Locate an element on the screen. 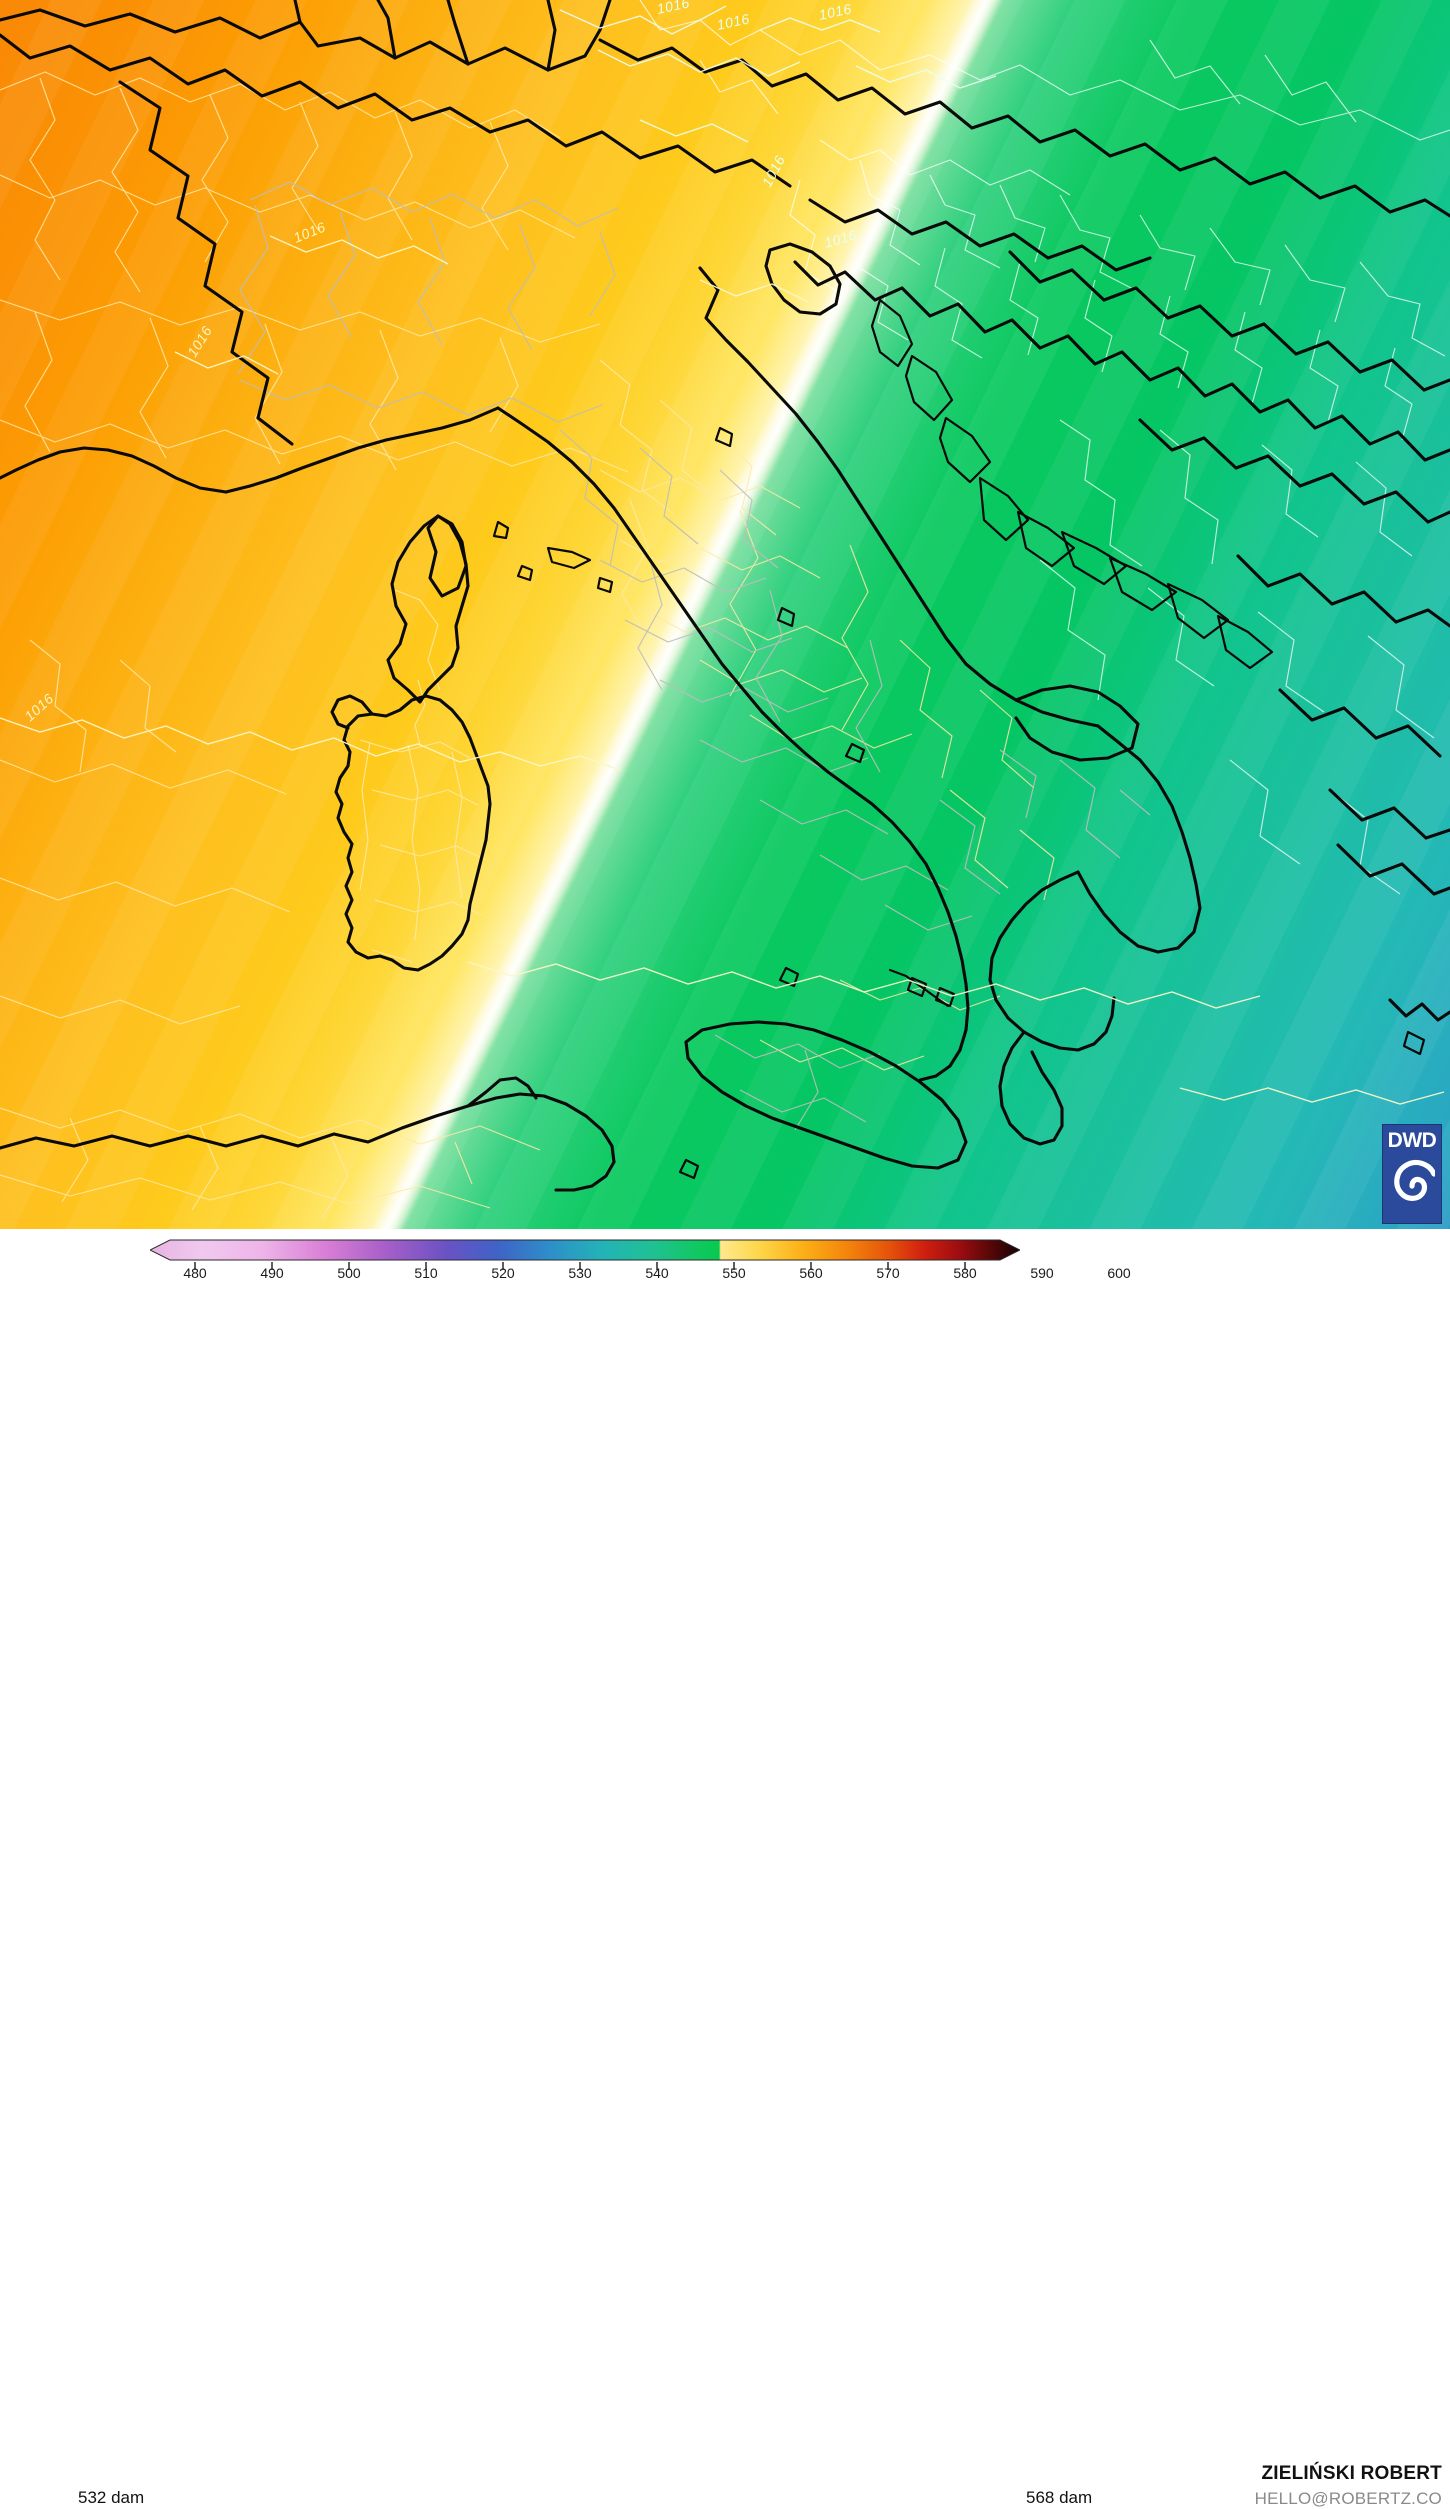 Image resolution: width=1450 pixels, height=2509 pixels. colorbar-tick-540: 540 is located at coordinates (657, 1273).